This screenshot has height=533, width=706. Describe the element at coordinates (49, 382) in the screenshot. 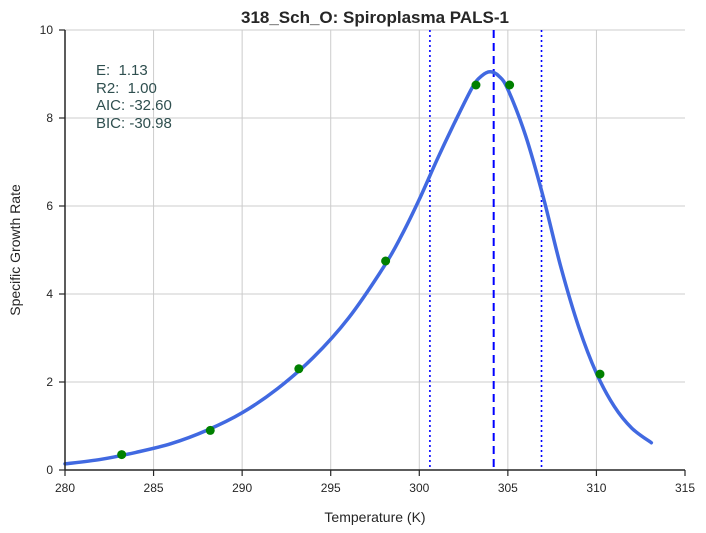

I see `y-tick-label: 2` at that location.